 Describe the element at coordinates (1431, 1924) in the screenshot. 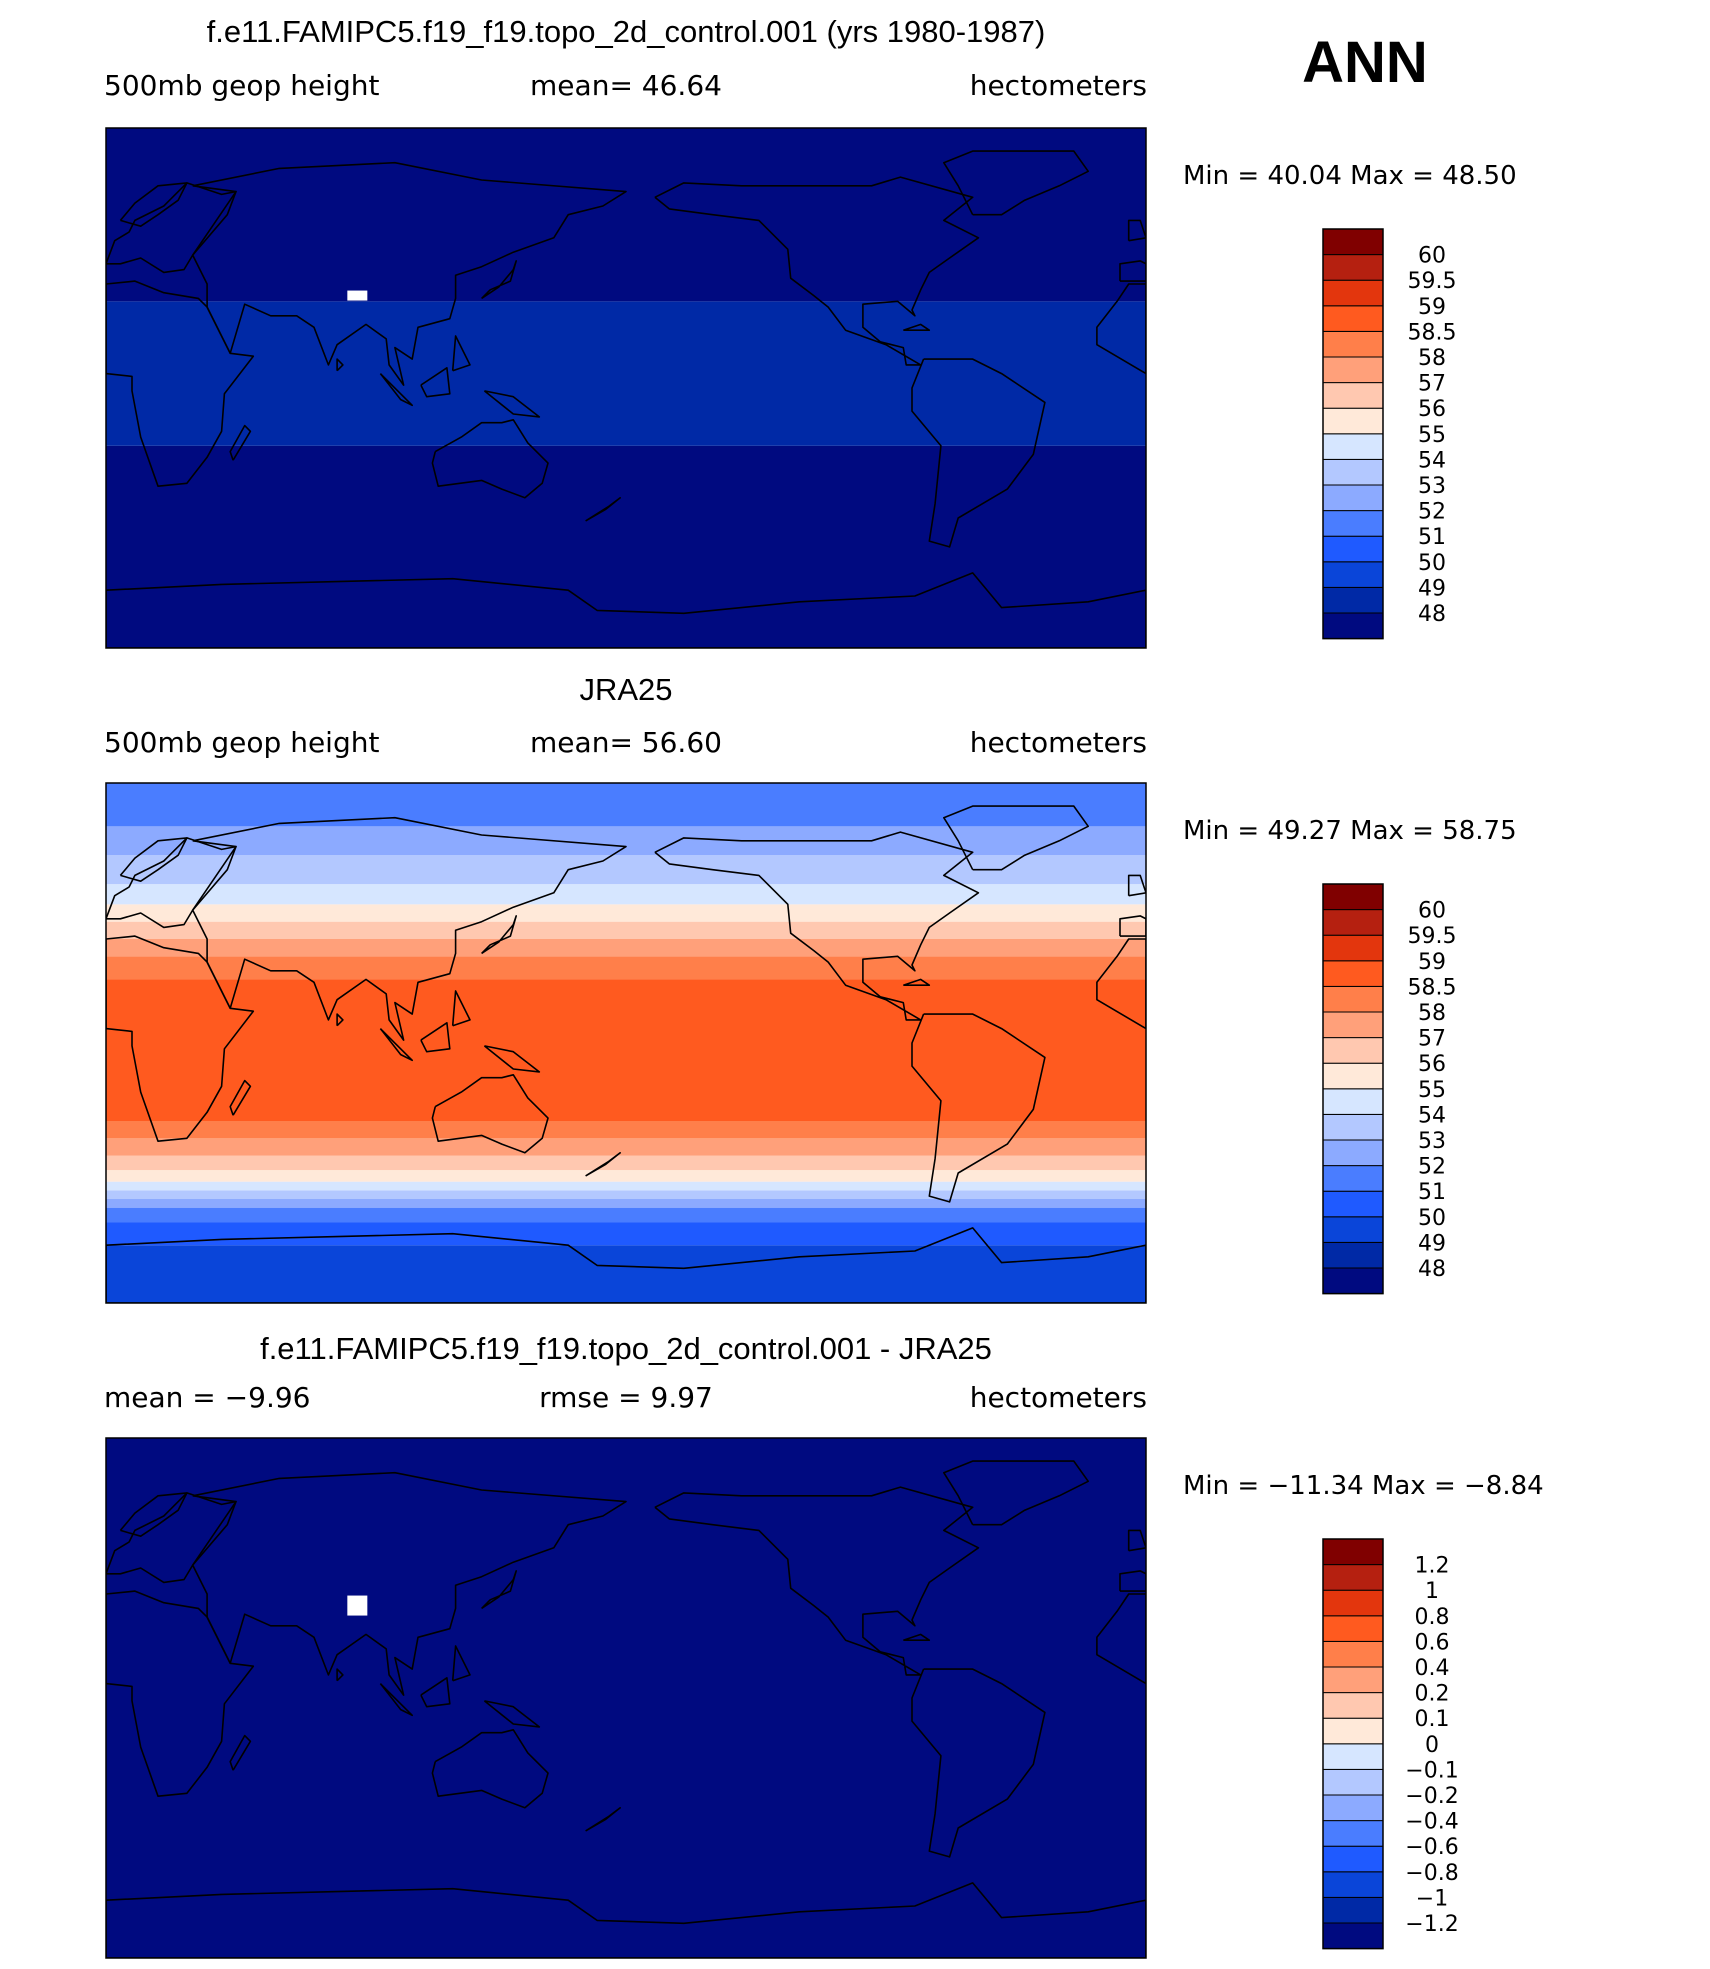

I see `colorbar-tick-label: −1.2` at that location.